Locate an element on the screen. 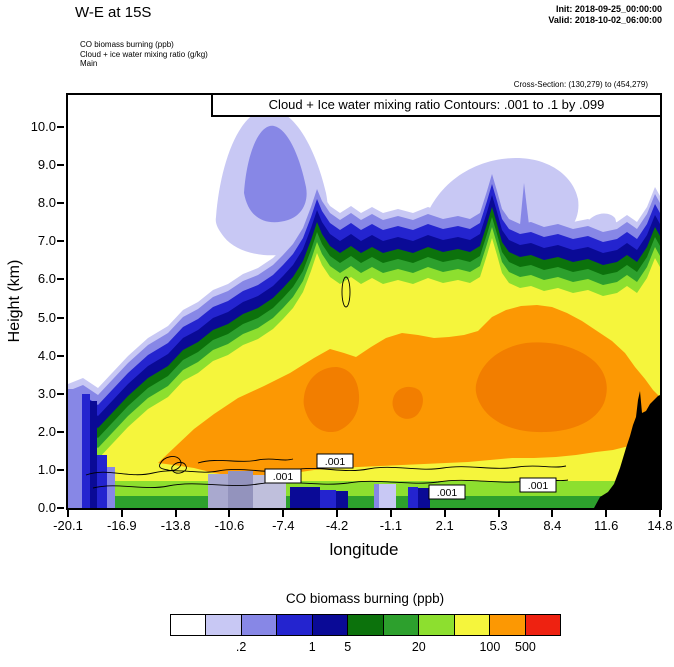  x-tick-label: -13.8 is located at coordinates (175, 525).